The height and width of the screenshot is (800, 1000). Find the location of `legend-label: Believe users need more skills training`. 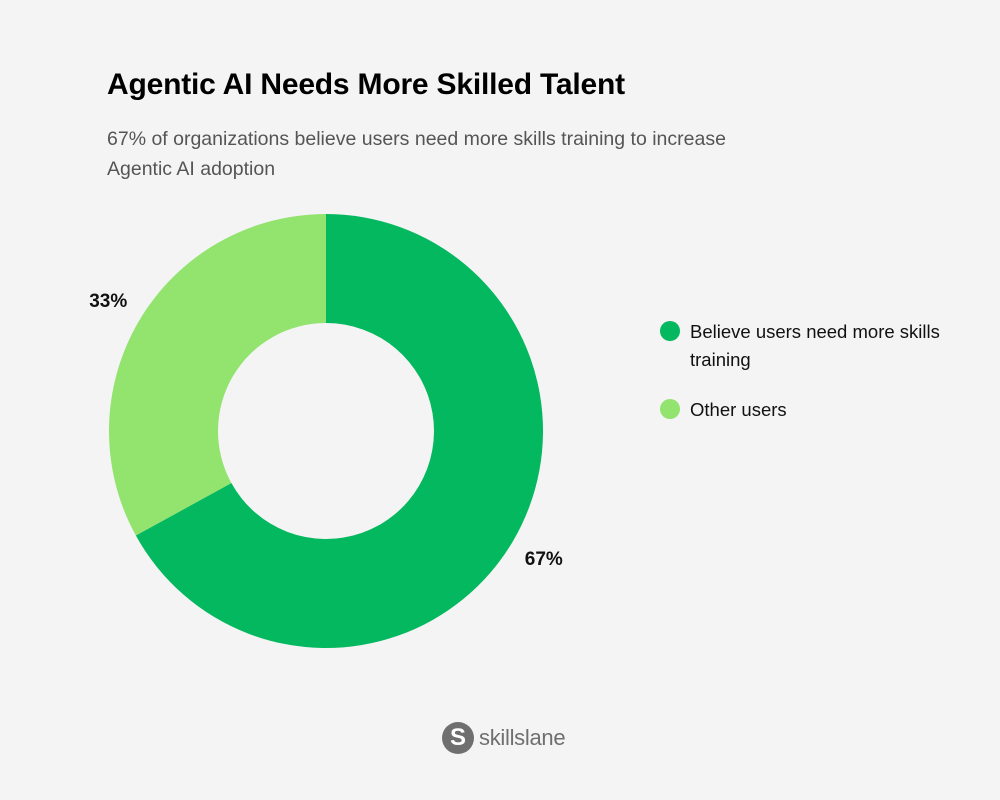

legend-label: Believe users need more skills training is located at coordinates (815, 345).